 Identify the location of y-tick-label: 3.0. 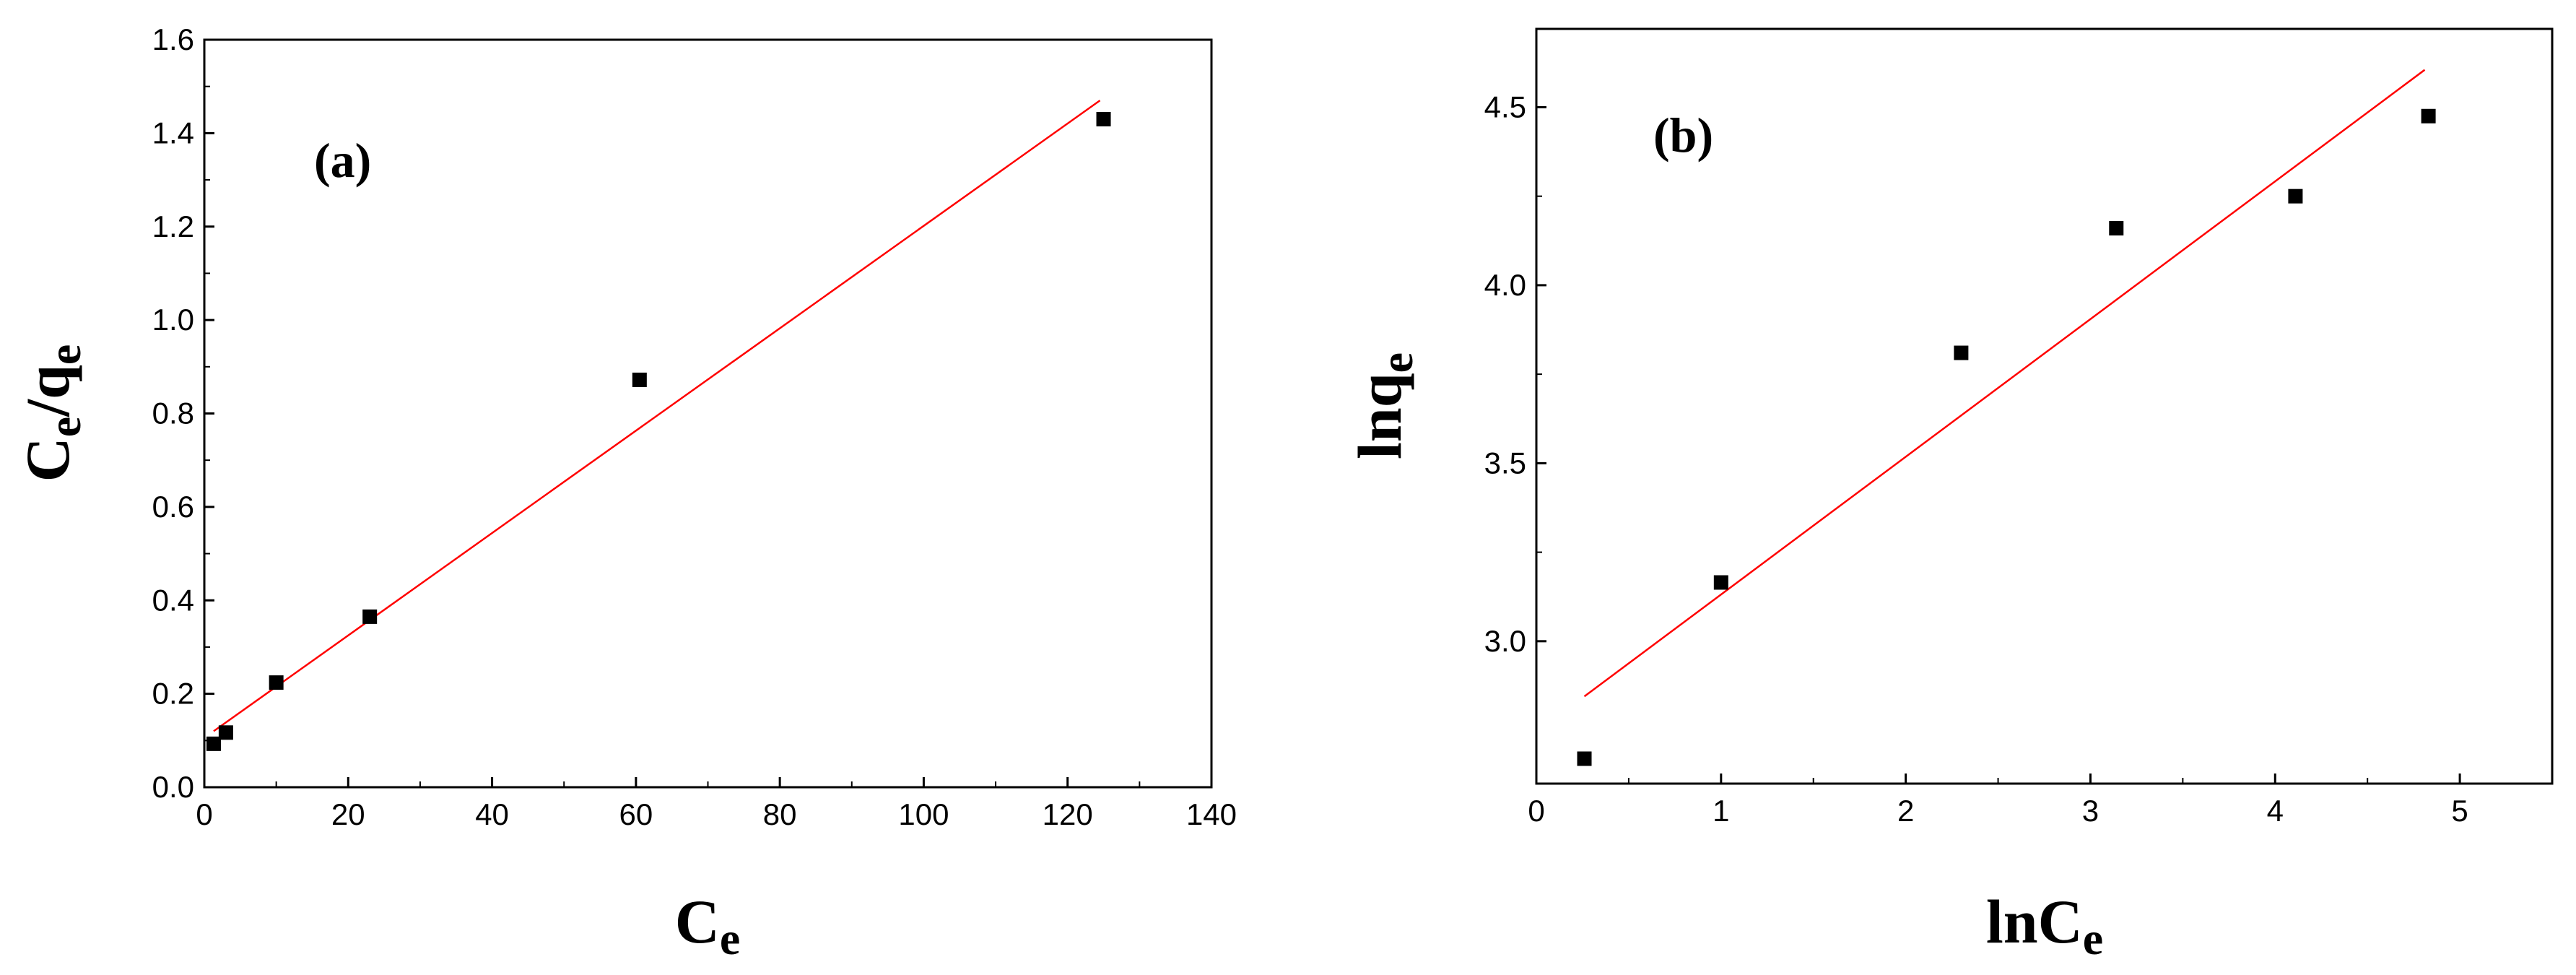
(1505, 641).